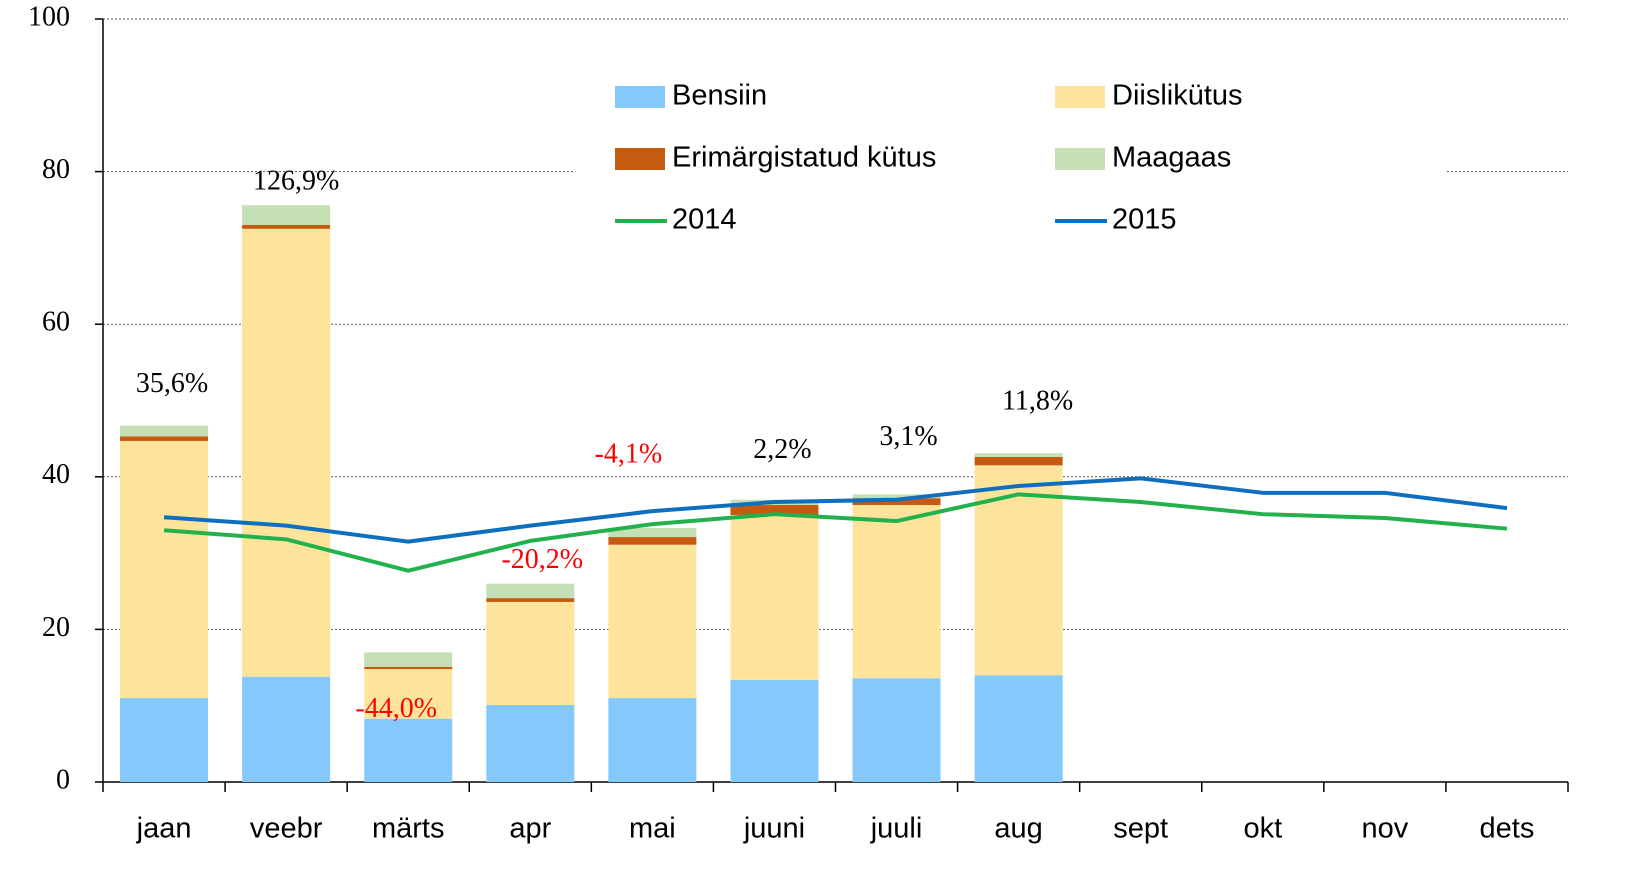 This screenshot has width=1628, height=879. Describe the element at coordinates (1037, 401) in the screenshot. I see `annotation: 11,8%` at that location.